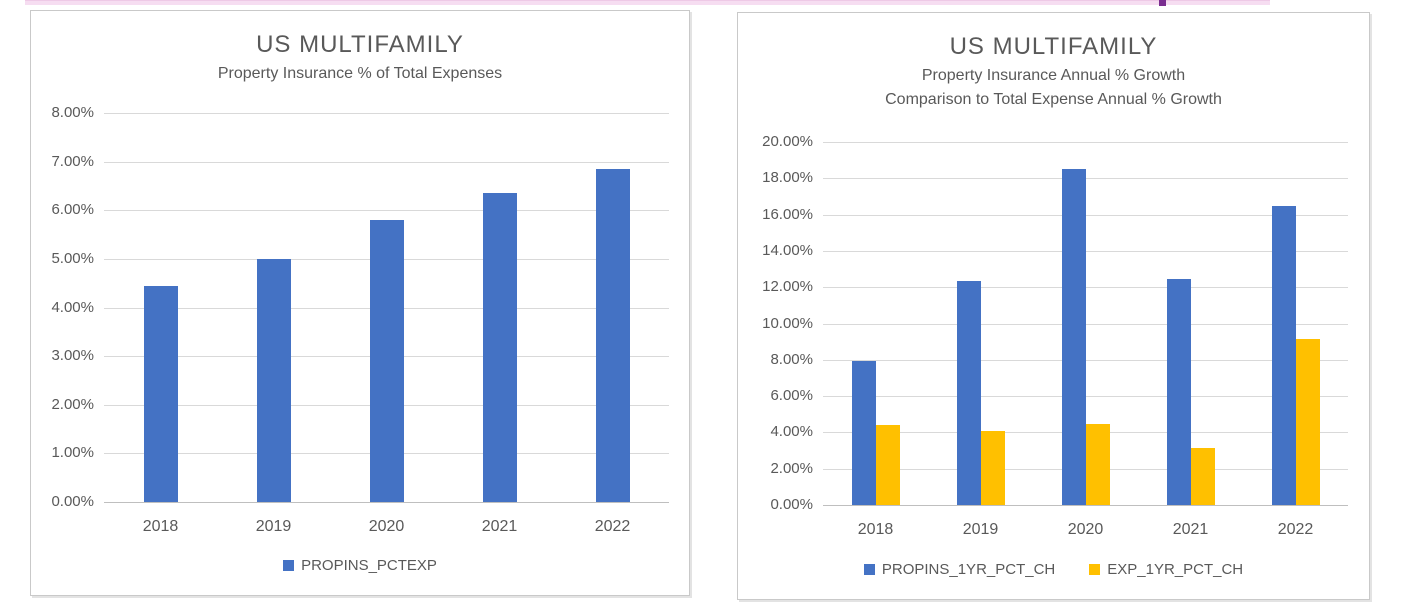 This screenshot has width=1402, height=610. What do you see at coordinates (1073, 337) in the screenshot?
I see `bar-PROPINS_1YR_PCT_CH-2020` at bounding box center [1073, 337].